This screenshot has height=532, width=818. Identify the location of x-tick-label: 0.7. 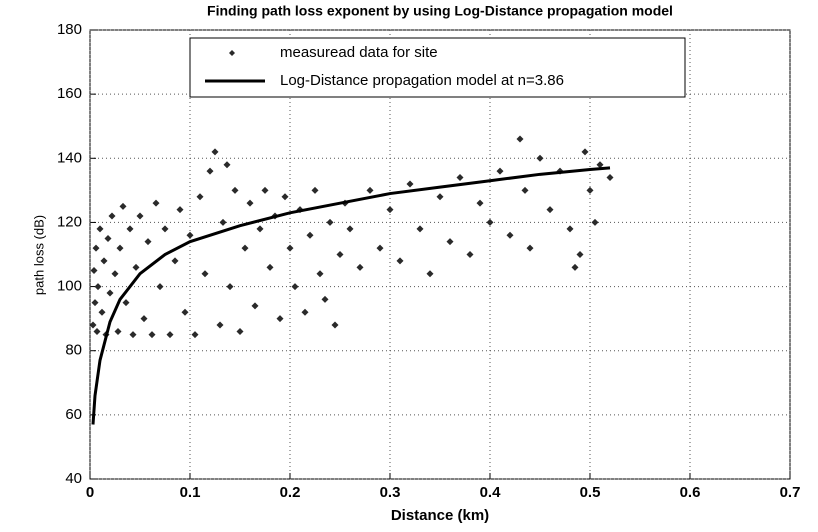
(790, 492).